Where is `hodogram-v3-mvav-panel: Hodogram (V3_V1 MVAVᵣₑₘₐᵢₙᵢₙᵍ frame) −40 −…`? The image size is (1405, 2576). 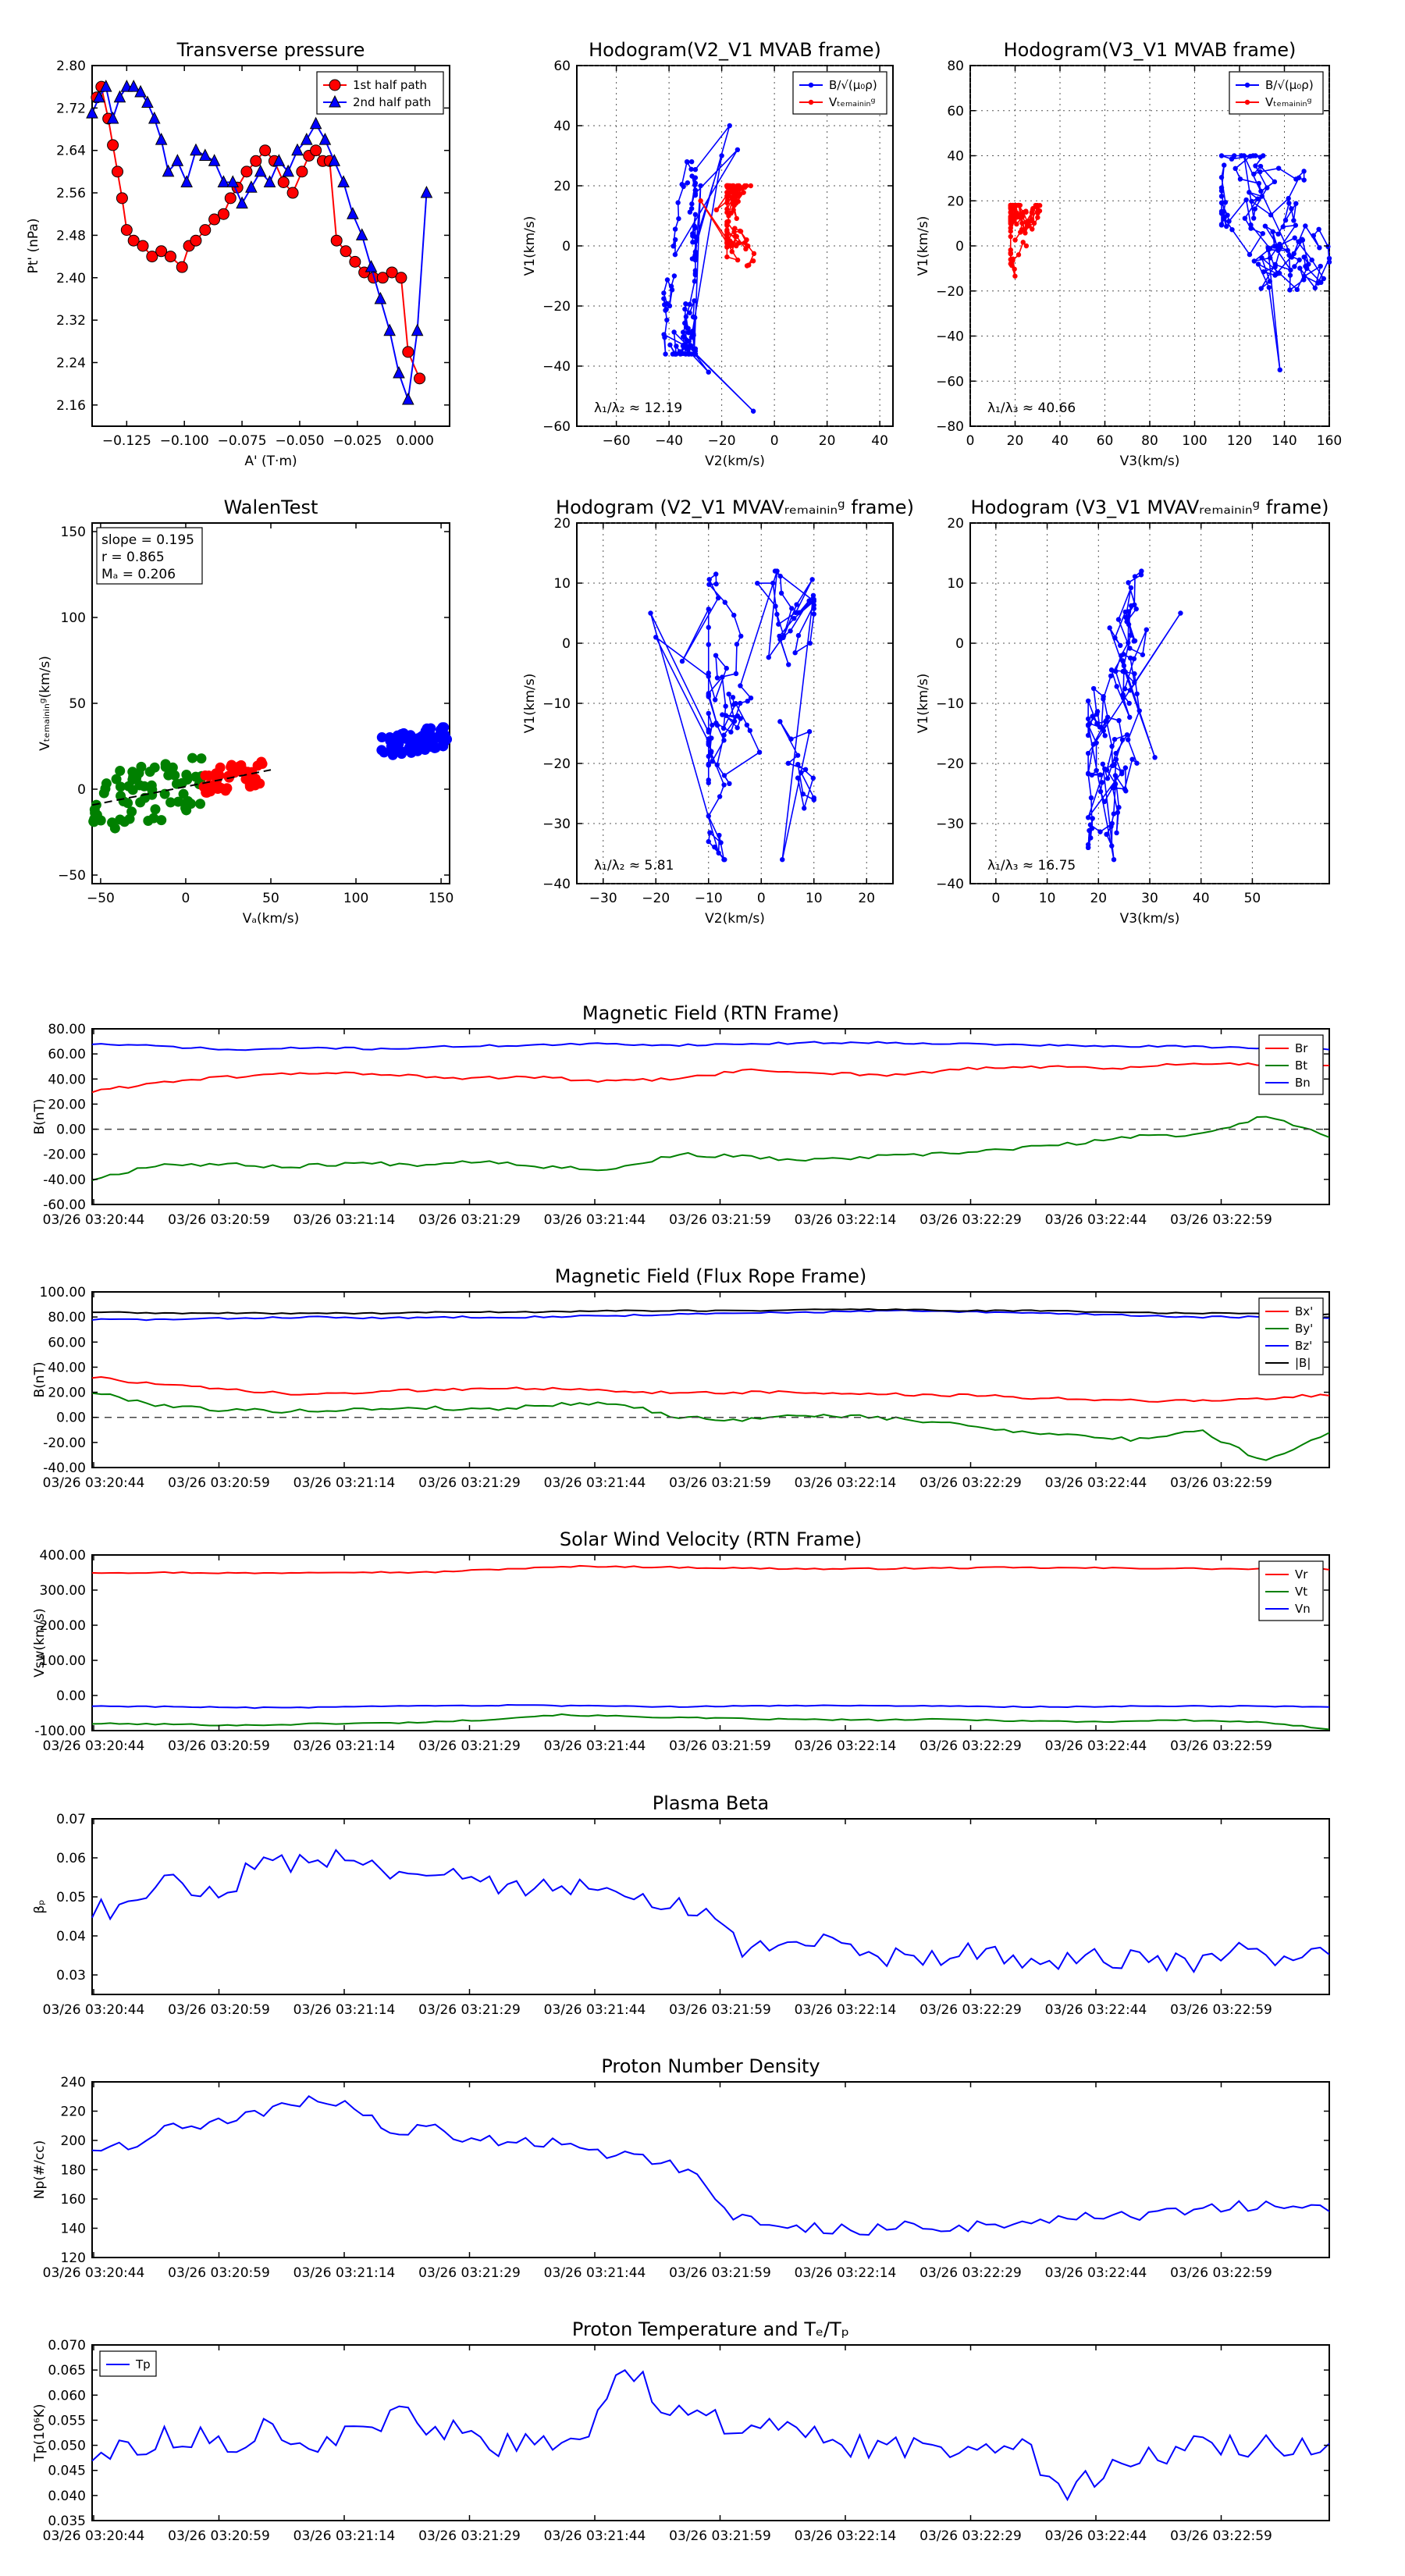 hodogram-v3-mvav-panel: Hodogram (V3_V1 MVAVᵣₑₘₐᵢₙᵢₙᵍ frame) −40 −… is located at coordinates (1123, 711).